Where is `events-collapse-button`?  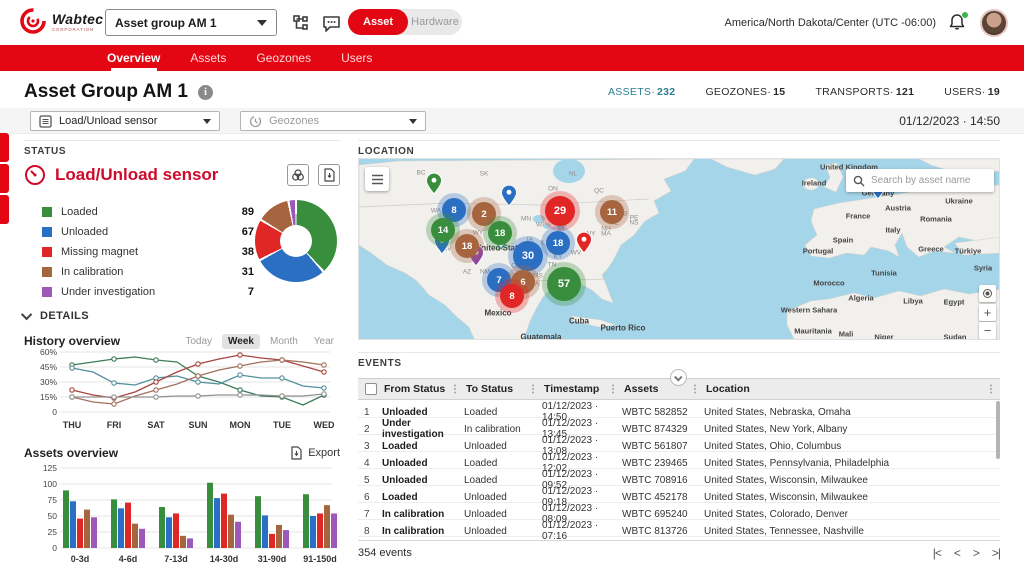
events-collapse-button is located at coordinates (678, 377).